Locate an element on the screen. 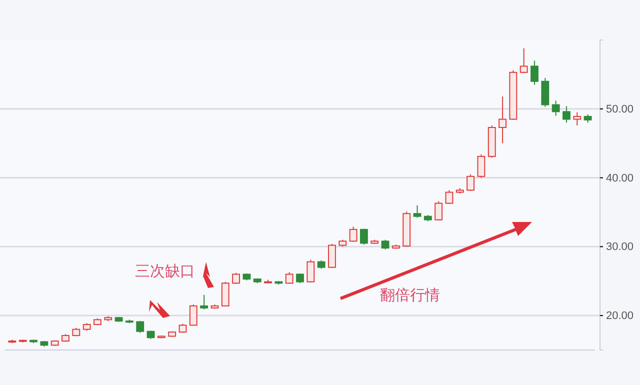 Image resolution: width=640 pixels, height=385 pixels. annotation: 三次缺口 is located at coordinates (165, 271).